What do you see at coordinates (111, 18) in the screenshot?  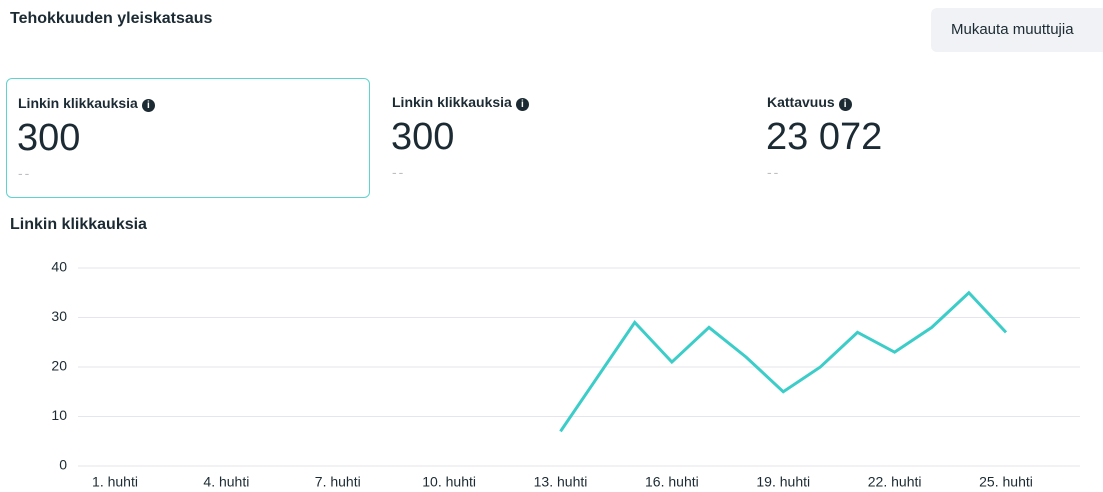 I see `page-title: Tehokkuuden yleiskatsaus` at bounding box center [111, 18].